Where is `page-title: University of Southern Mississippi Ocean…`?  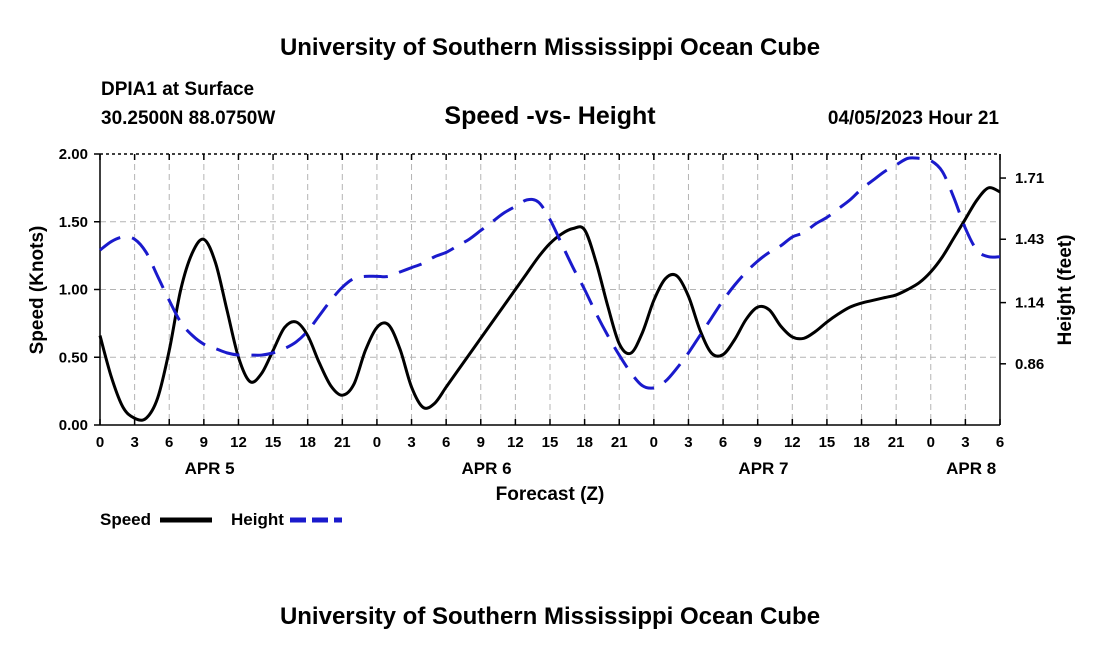 page-title: University of Southern Mississippi Ocean… is located at coordinates (550, 47).